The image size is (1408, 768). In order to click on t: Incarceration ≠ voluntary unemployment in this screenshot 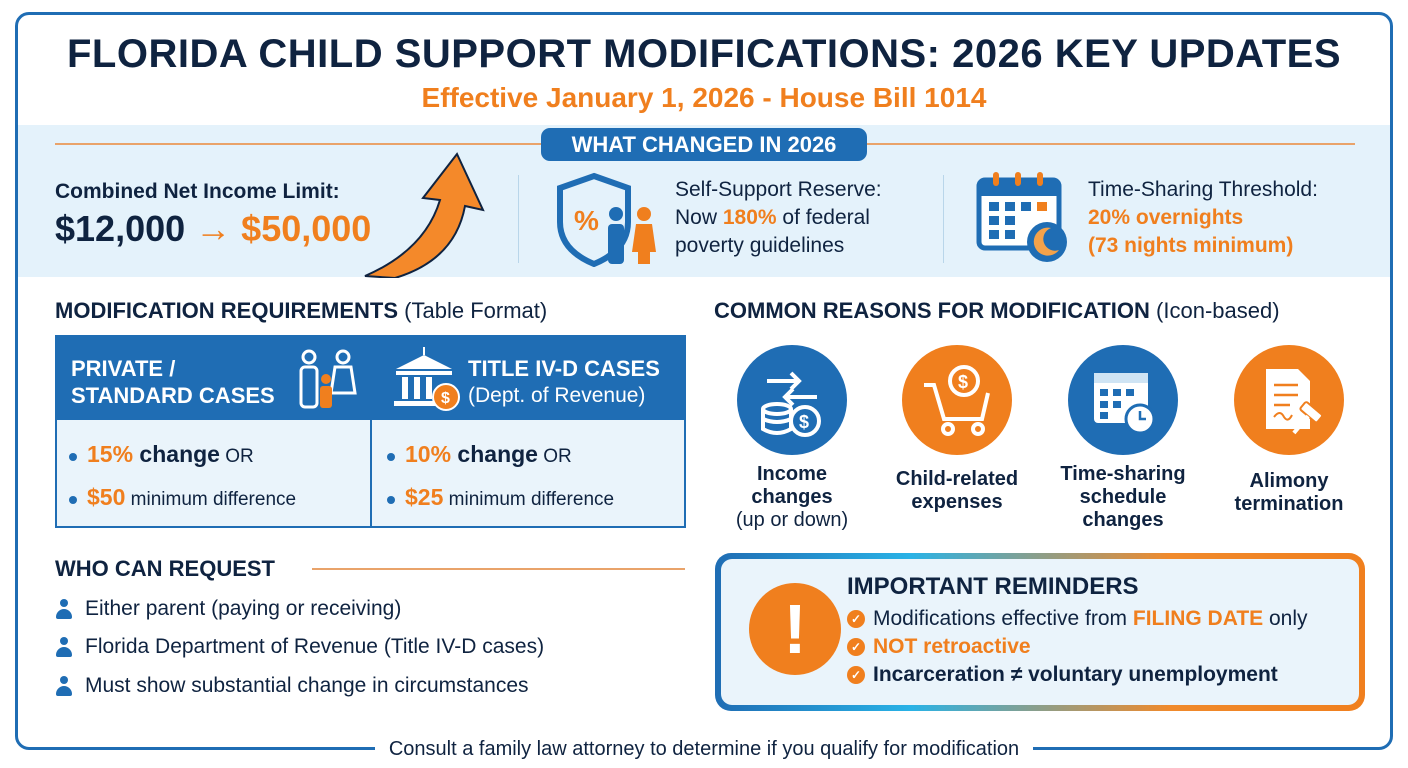, I will do `click(1075, 674)`.